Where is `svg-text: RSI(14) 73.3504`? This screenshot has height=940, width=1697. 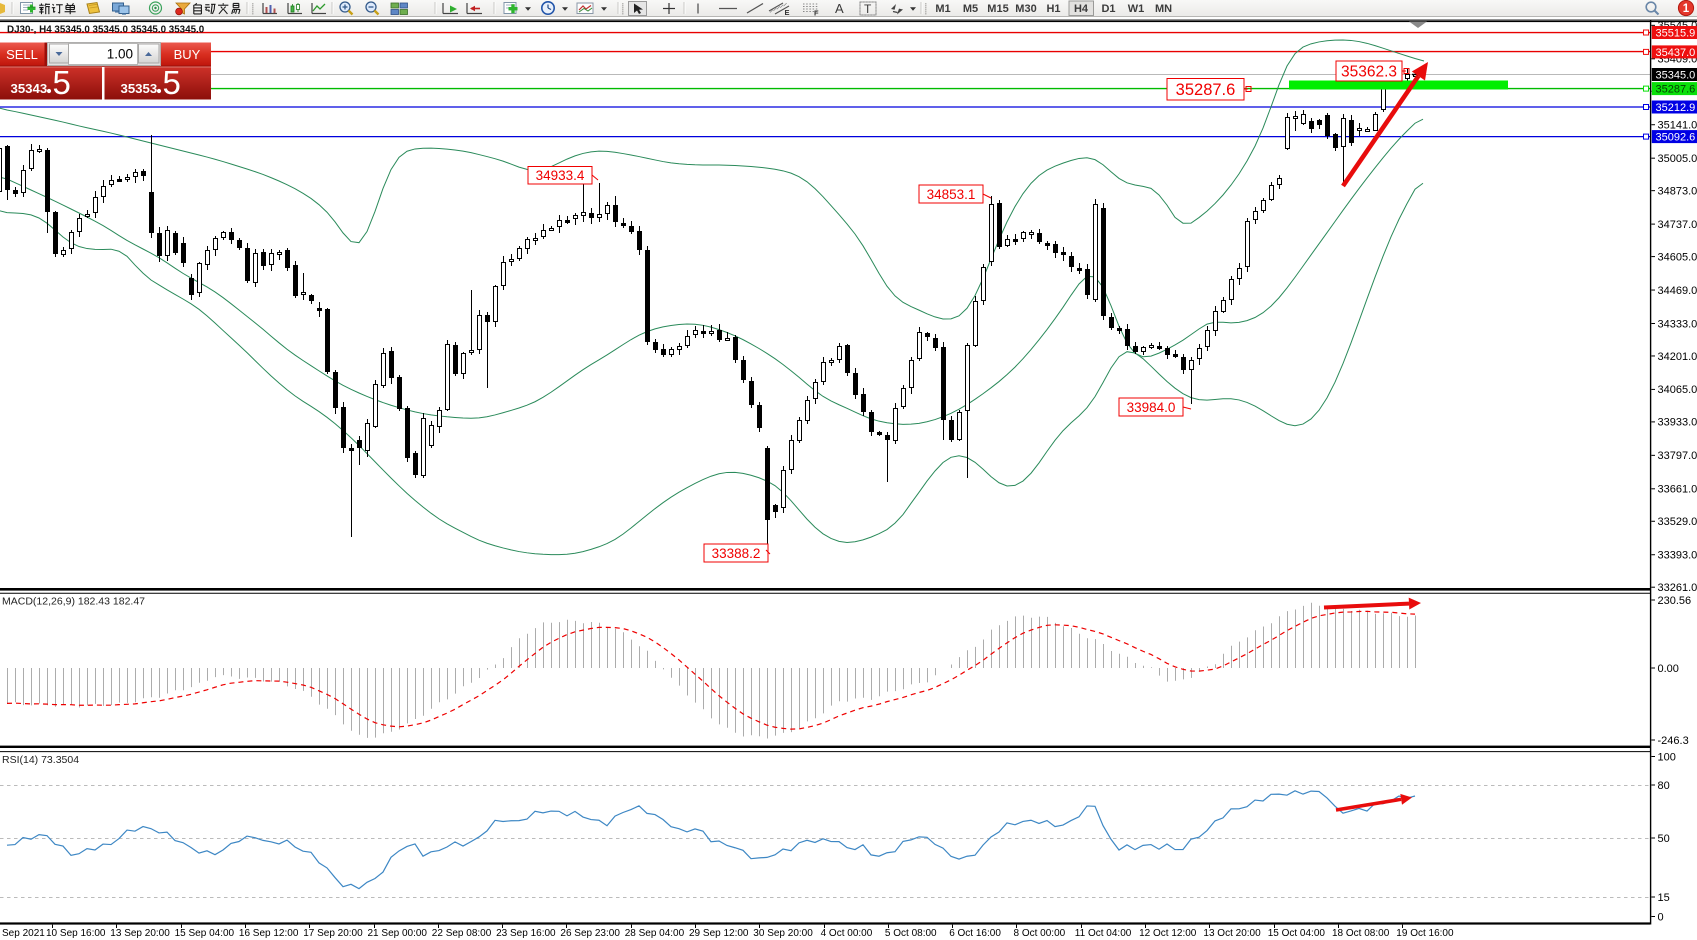 svg-text: RSI(14) 73.3504 is located at coordinates (40, 760).